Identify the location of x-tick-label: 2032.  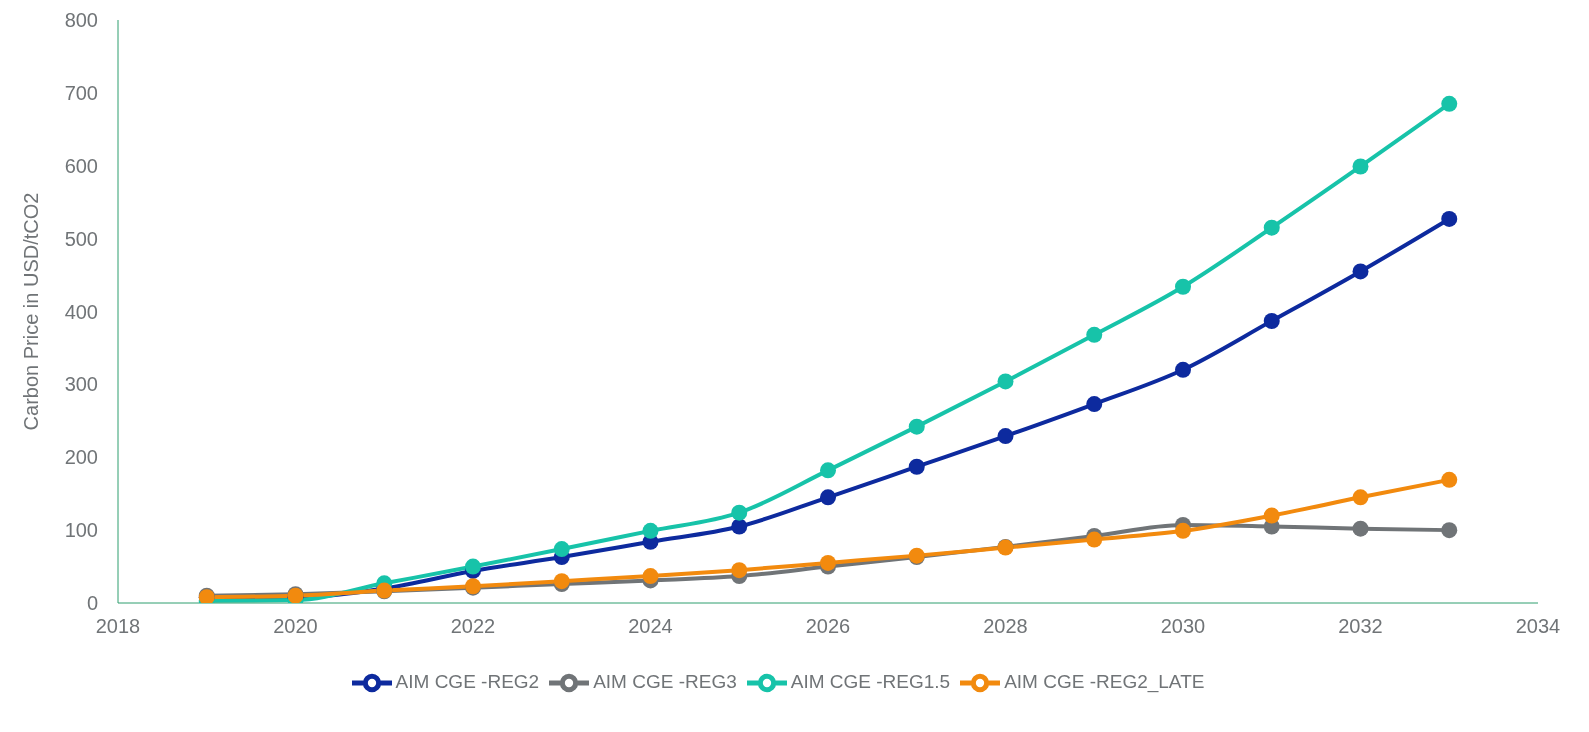
(1360, 626).